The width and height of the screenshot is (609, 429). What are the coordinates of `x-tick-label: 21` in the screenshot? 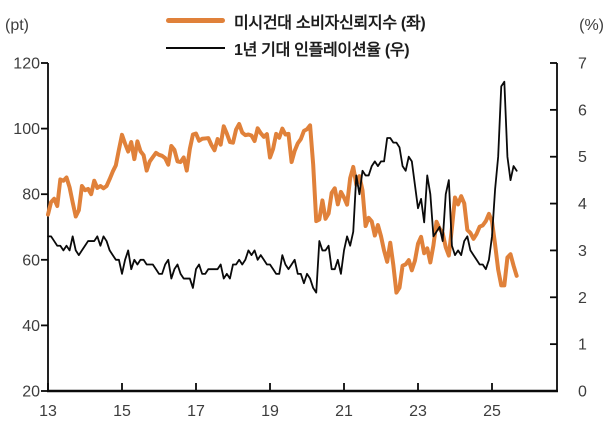 It's located at (344, 411).